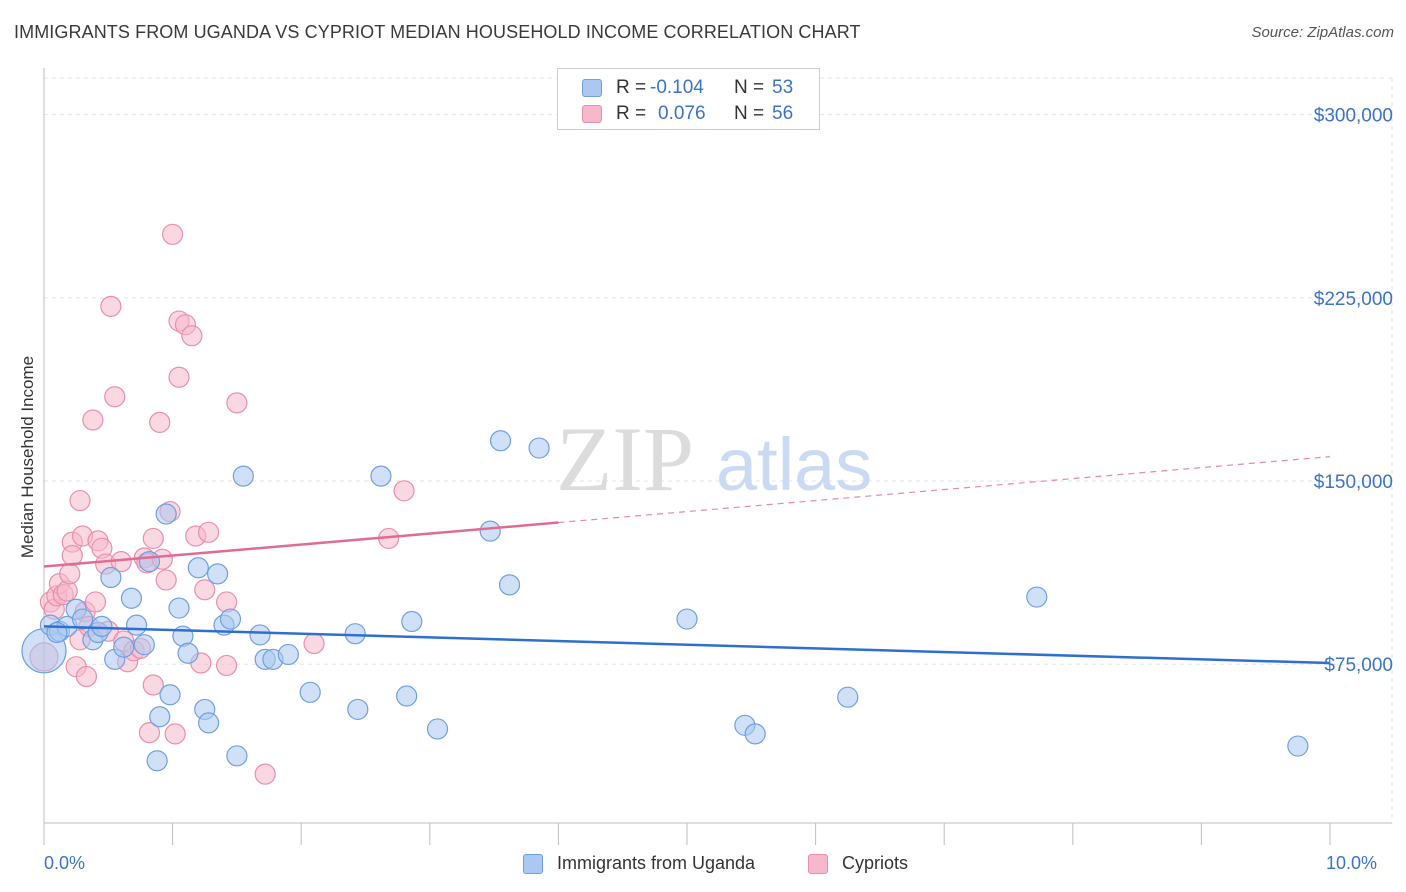 This screenshot has height=892, width=1406. Describe the element at coordinates (1353, 299) in the screenshot. I see `y-tick-label: $225,000` at that location.